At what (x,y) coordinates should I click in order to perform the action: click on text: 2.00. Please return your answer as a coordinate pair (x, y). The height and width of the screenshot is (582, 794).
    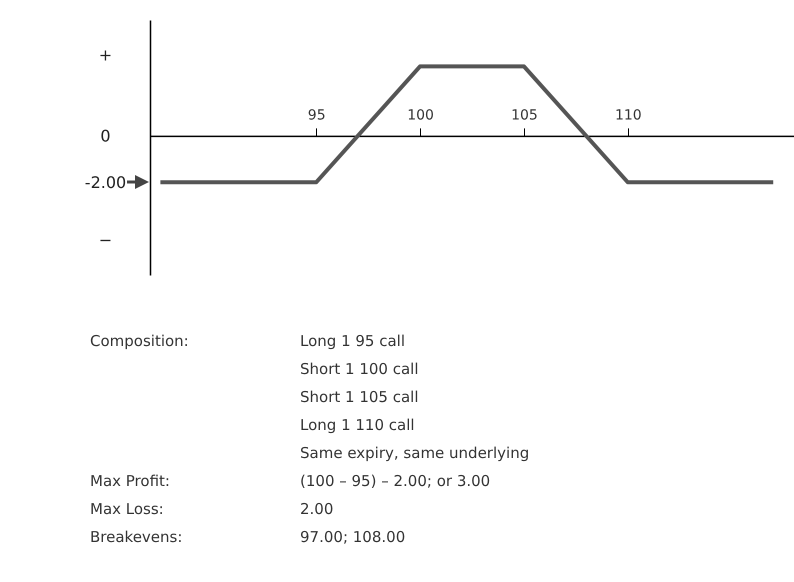
    Looking at the image, I should click on (317, 509).